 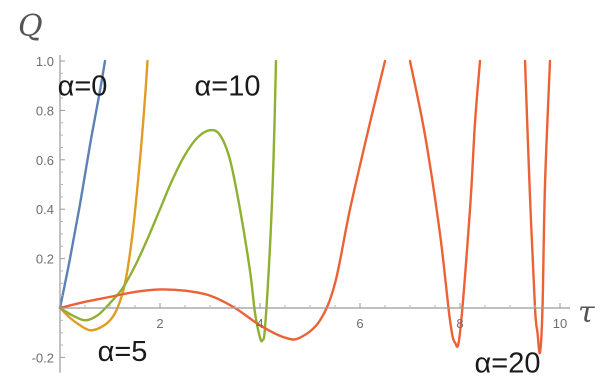 I want to click on x-tick-label: 2, so click(x=159, y=323).